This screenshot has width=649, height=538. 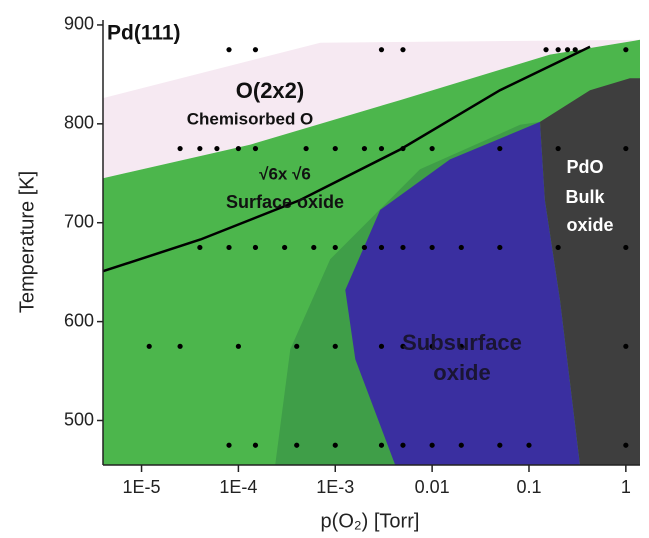 I want to click on y-tick-label: 600, so click(x=79, y=320).